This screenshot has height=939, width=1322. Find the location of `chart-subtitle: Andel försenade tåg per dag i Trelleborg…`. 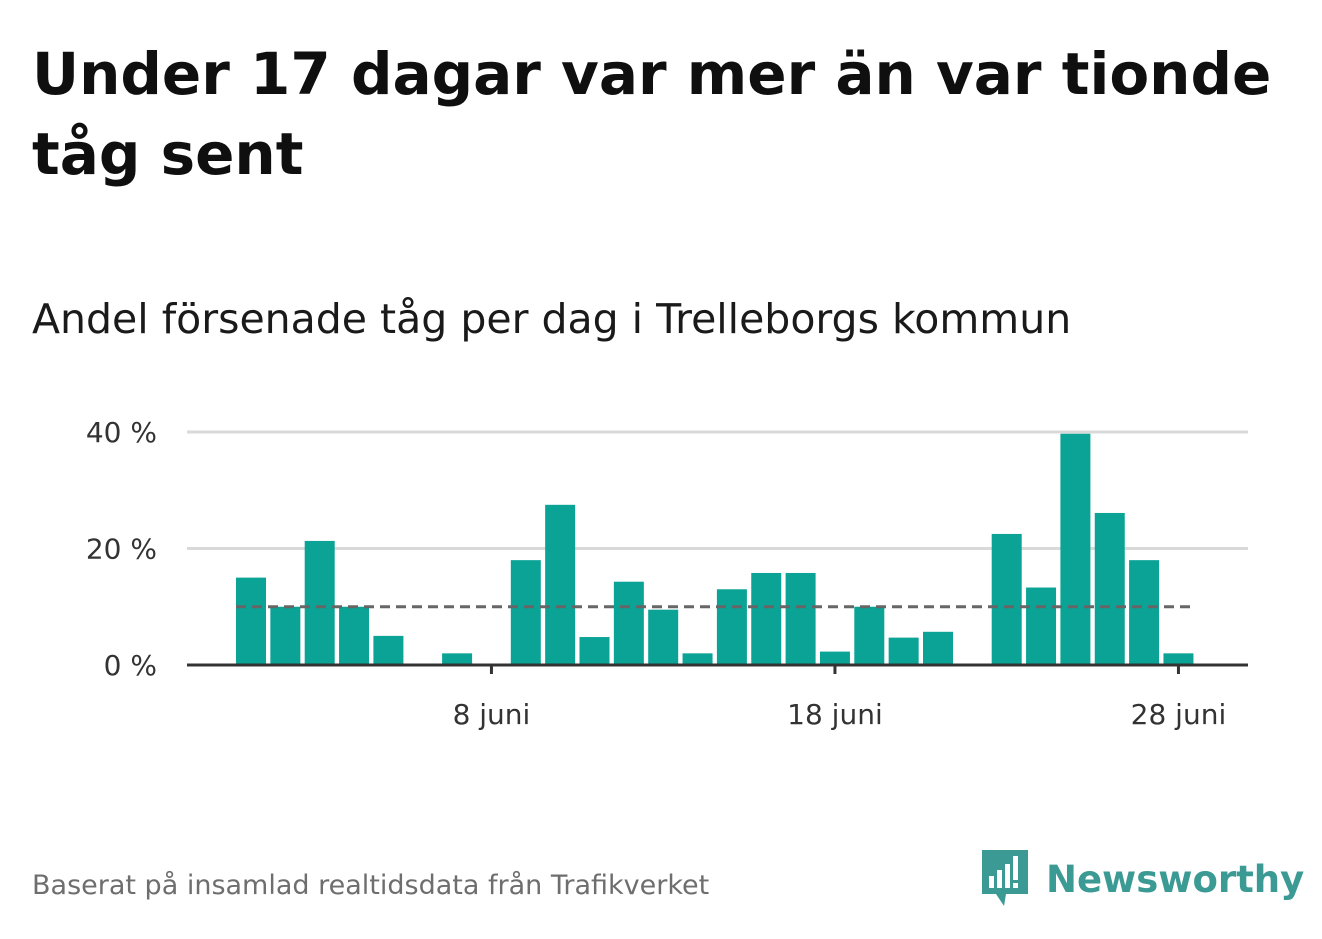

chart-subtitle: Andel försenade tåg per dag i Trelleborg… is located at coordinates (552, 319).